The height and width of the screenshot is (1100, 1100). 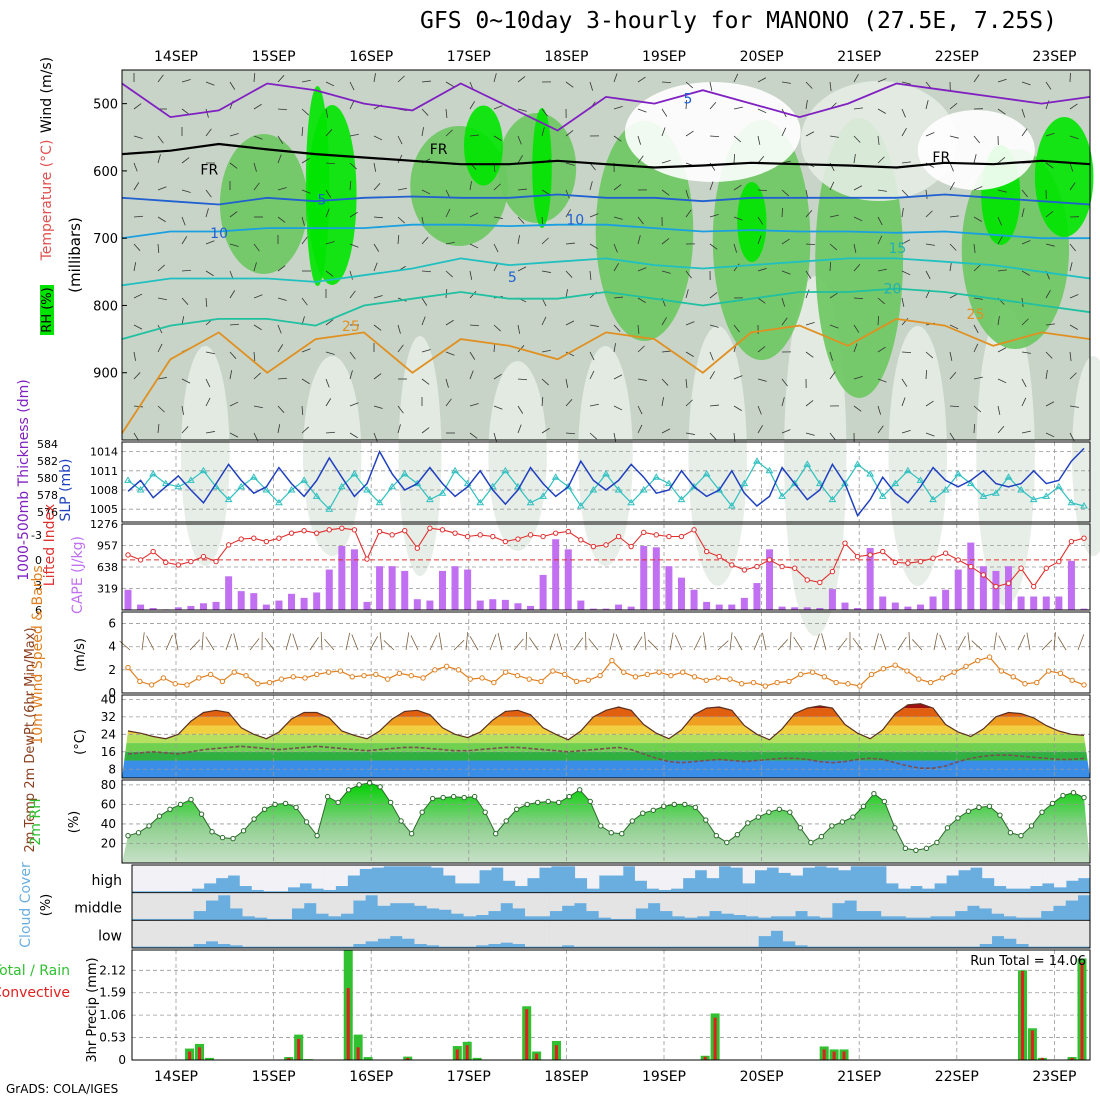 I want to click on bottom-date-label: 19SEP, so click(x=664, y=1077).